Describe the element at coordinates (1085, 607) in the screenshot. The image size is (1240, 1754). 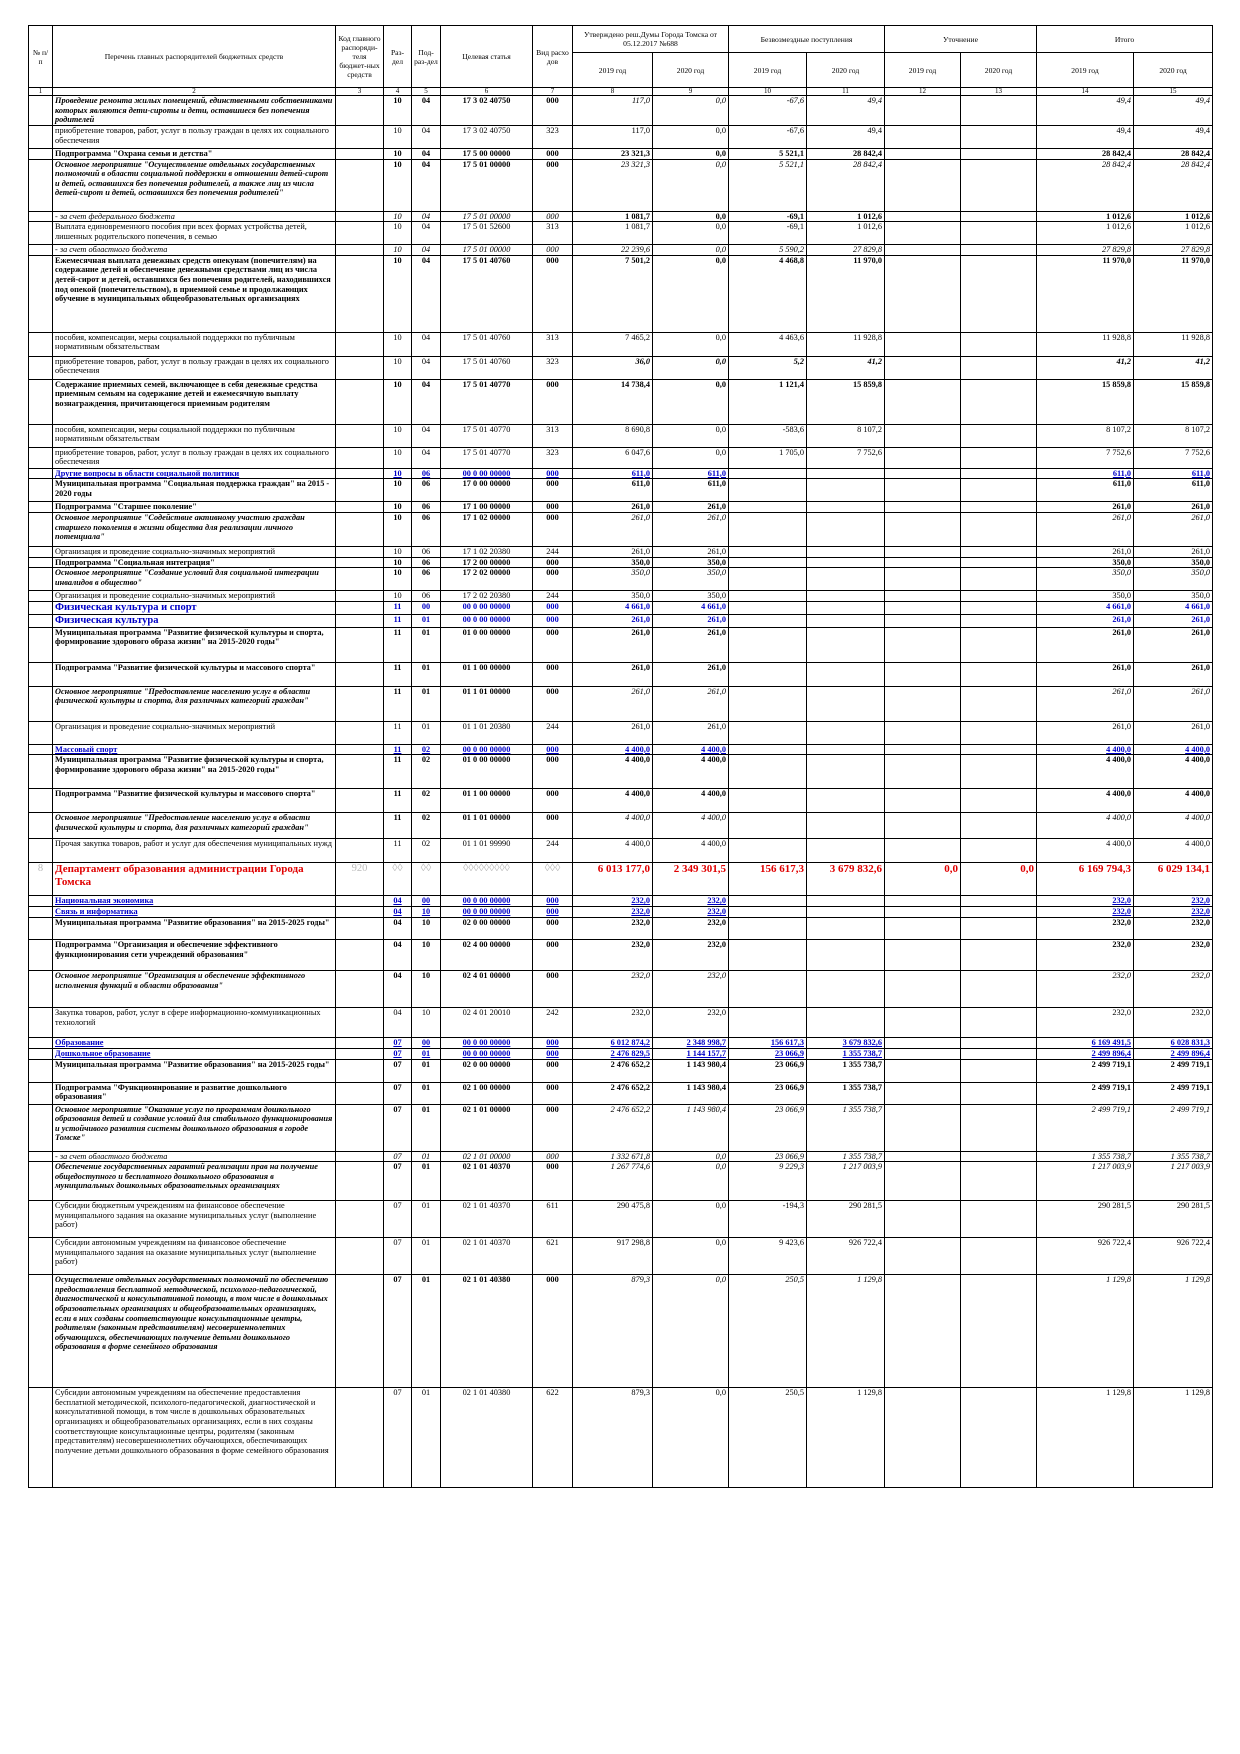
I see `total-2019: 4 661,0` at that location.